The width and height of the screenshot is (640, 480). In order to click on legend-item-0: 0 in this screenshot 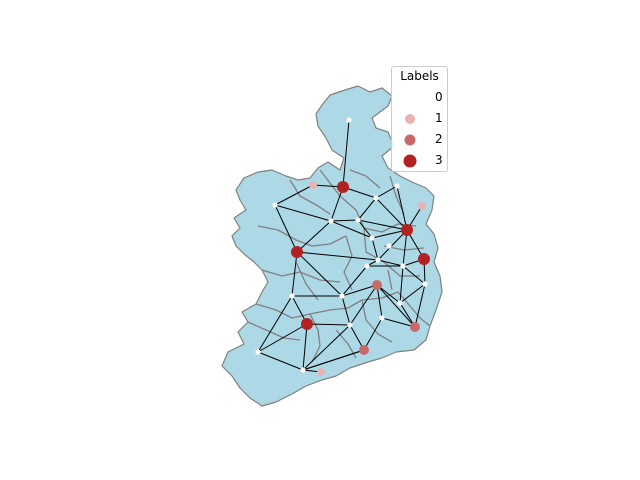, I will do `click(419, 98)`.